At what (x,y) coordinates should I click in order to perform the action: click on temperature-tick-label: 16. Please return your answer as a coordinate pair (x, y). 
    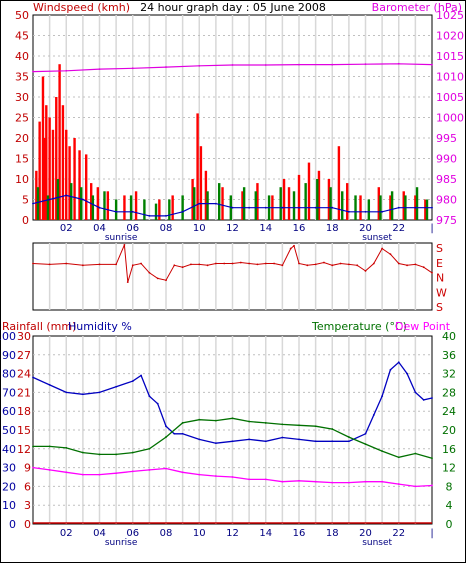
    Looking at the image, I should click on (449, 449).